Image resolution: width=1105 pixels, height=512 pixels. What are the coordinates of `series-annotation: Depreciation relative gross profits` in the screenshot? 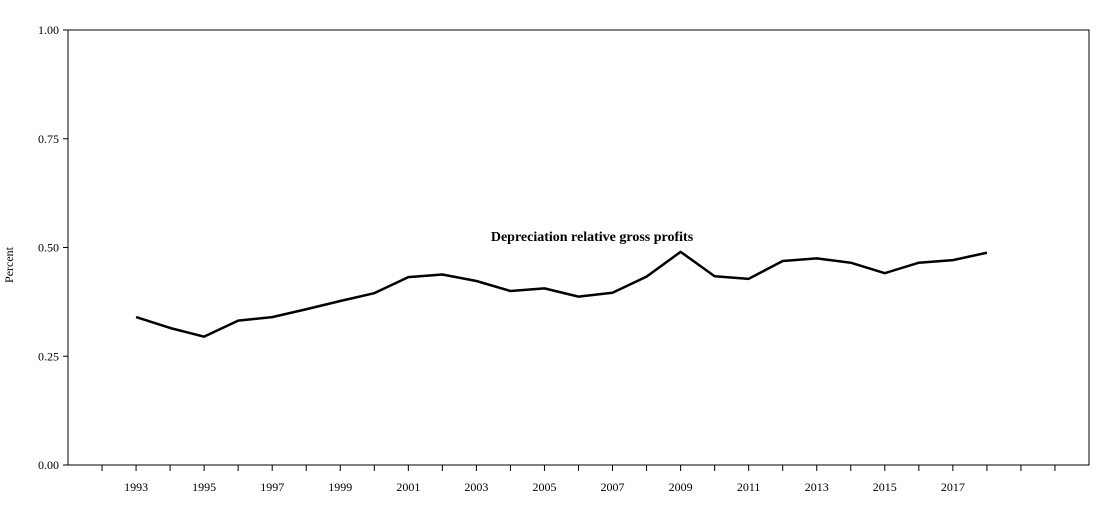 It's located at (592, 237).